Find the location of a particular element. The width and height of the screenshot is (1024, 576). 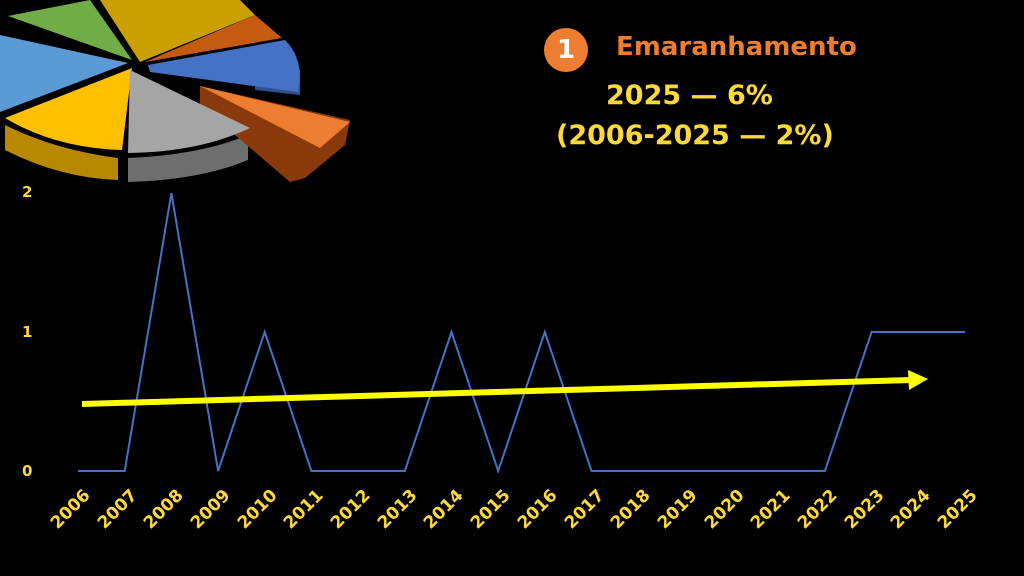

subtitle-period: (2006-2025 — 2%) is located at coordinates (695, 135).